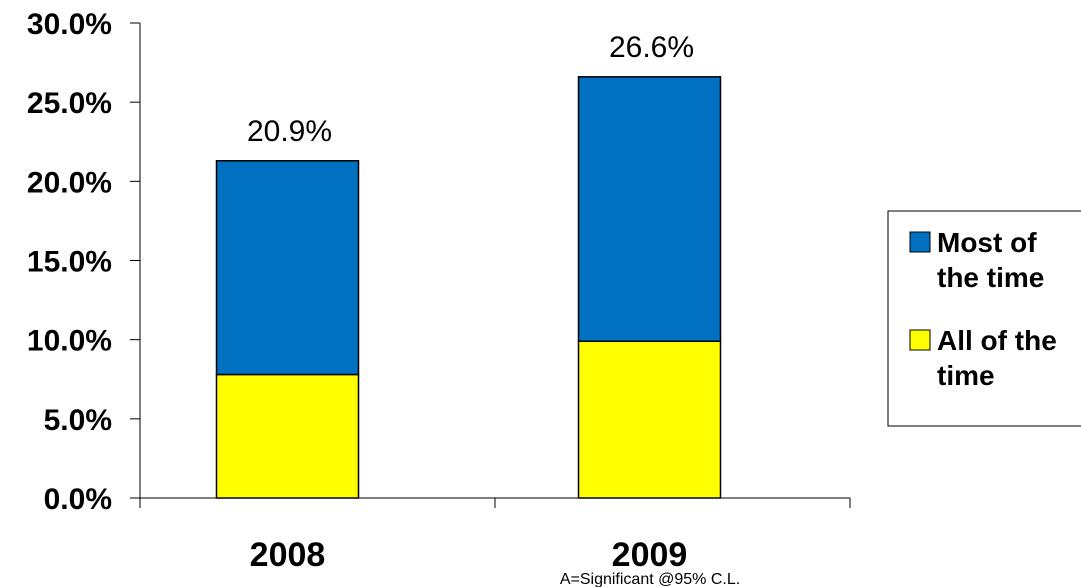  Describe the element at coordinates (651, 47) in the screenshot. I see `total-data-label: 26.6%` at that location.